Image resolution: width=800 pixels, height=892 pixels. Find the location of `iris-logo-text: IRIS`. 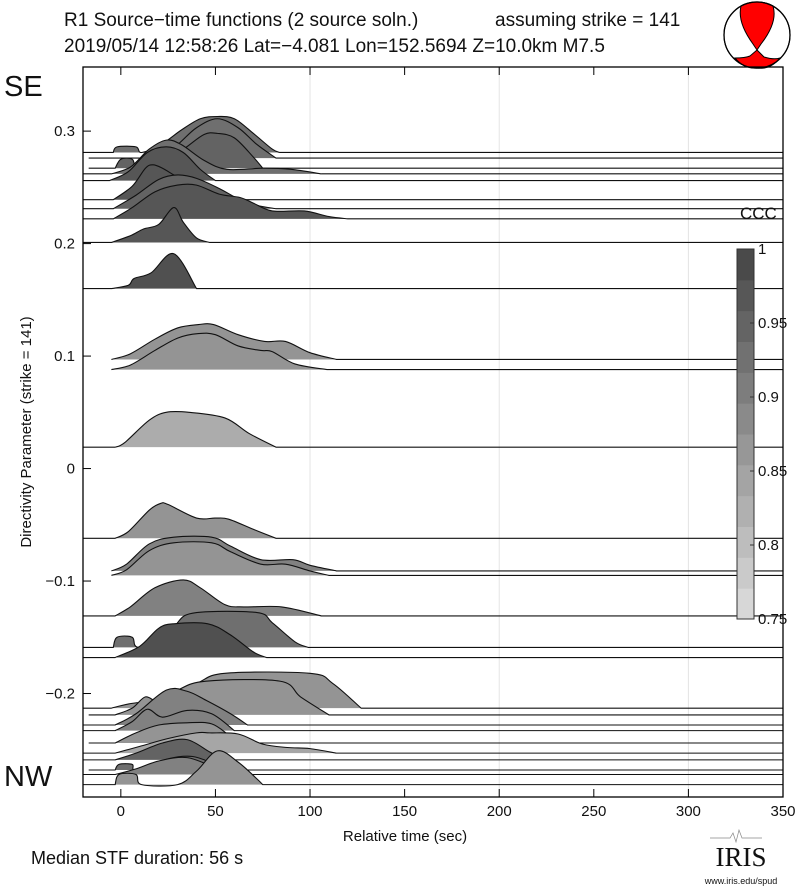

iris-logo-text: IRIS is located at coordinates (740, 857).